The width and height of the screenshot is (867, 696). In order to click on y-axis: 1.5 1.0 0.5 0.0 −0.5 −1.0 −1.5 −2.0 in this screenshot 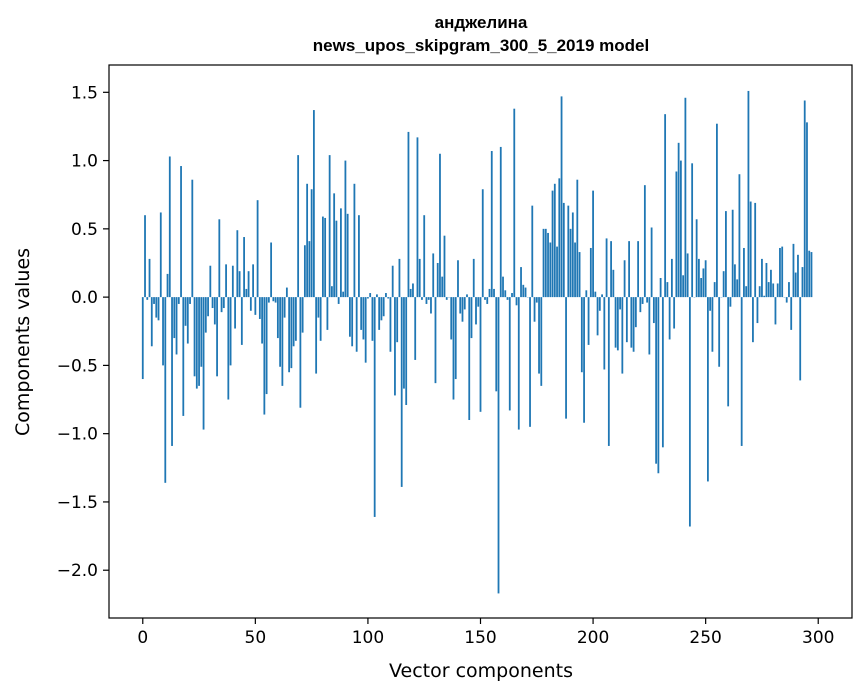, I will do `click(83, 332)`.